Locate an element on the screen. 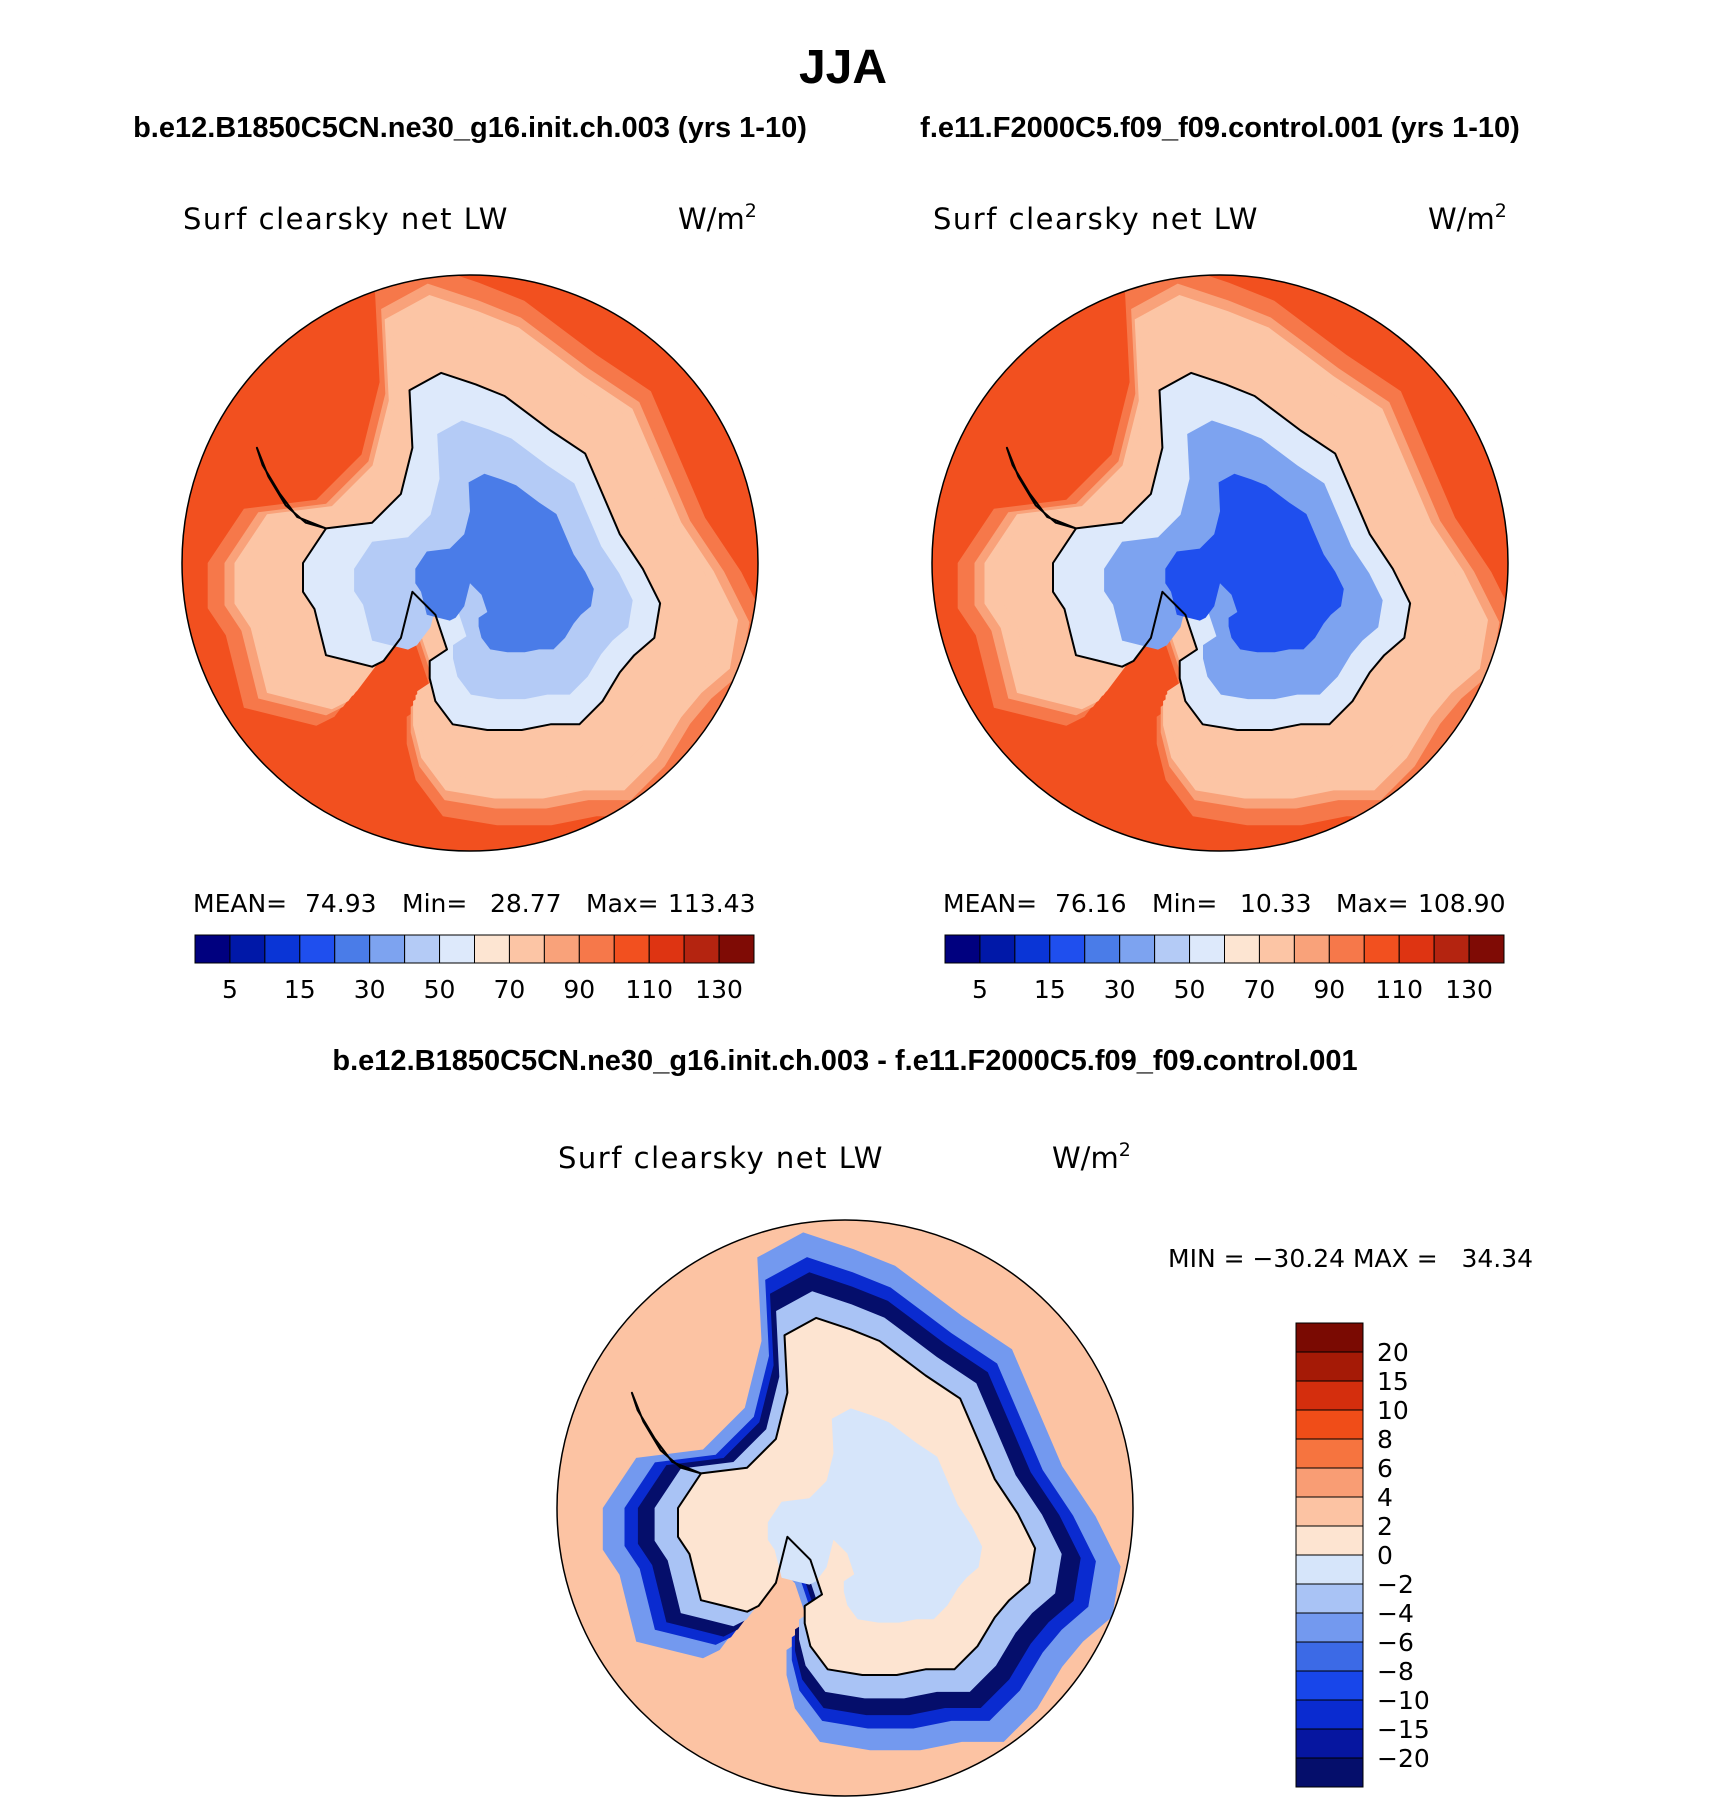 Image resolution: width=1710 pixels, height=1806 pixels. left-min-label: Min= is located at coordinates (434, 903).